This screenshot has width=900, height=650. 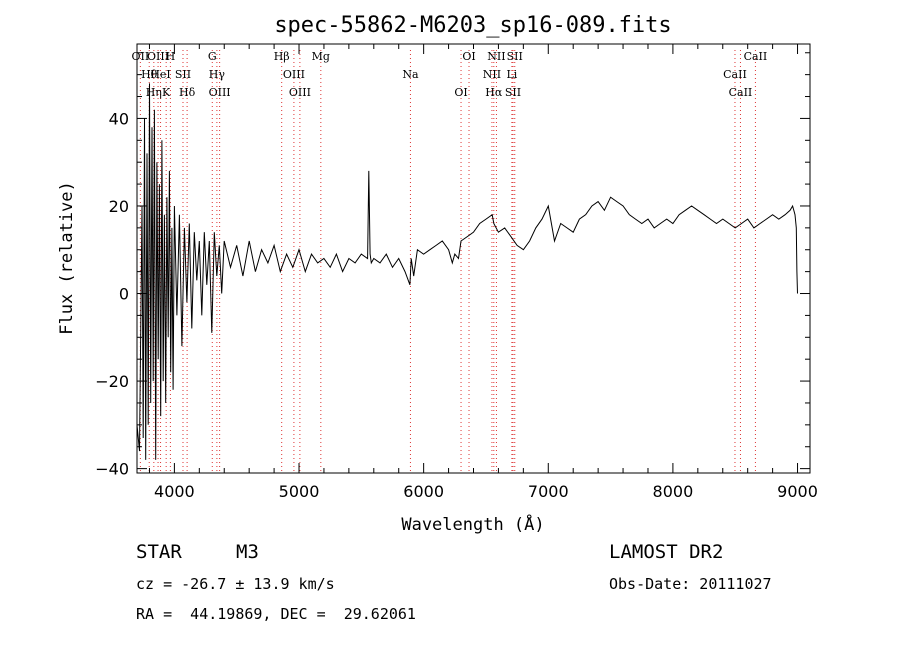 I want to click on y-tick-label-0: −40, so click(x=112, y=469).